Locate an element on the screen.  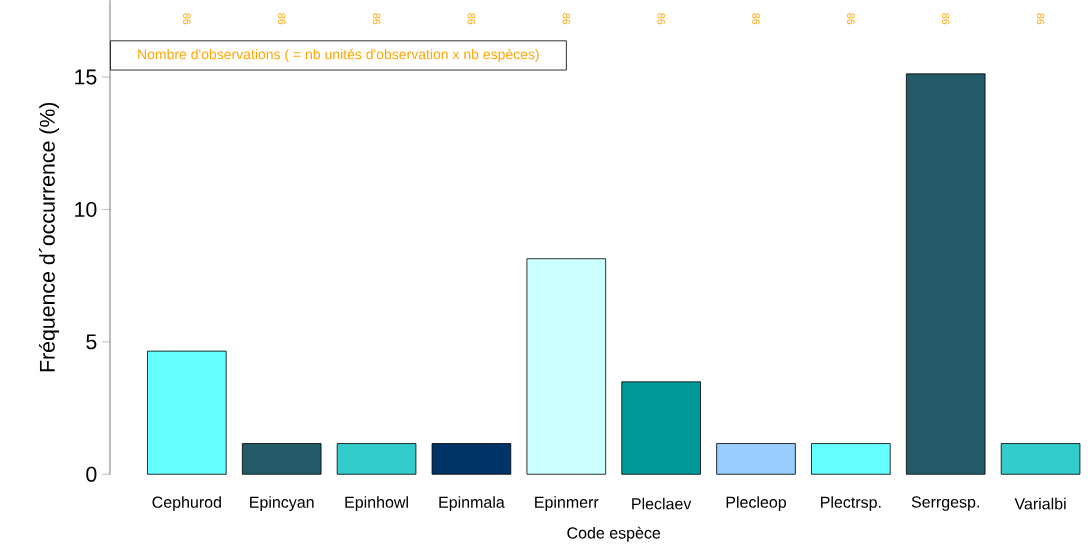
x-tick-label: Epinmerr is located at coordinates (567, 503).